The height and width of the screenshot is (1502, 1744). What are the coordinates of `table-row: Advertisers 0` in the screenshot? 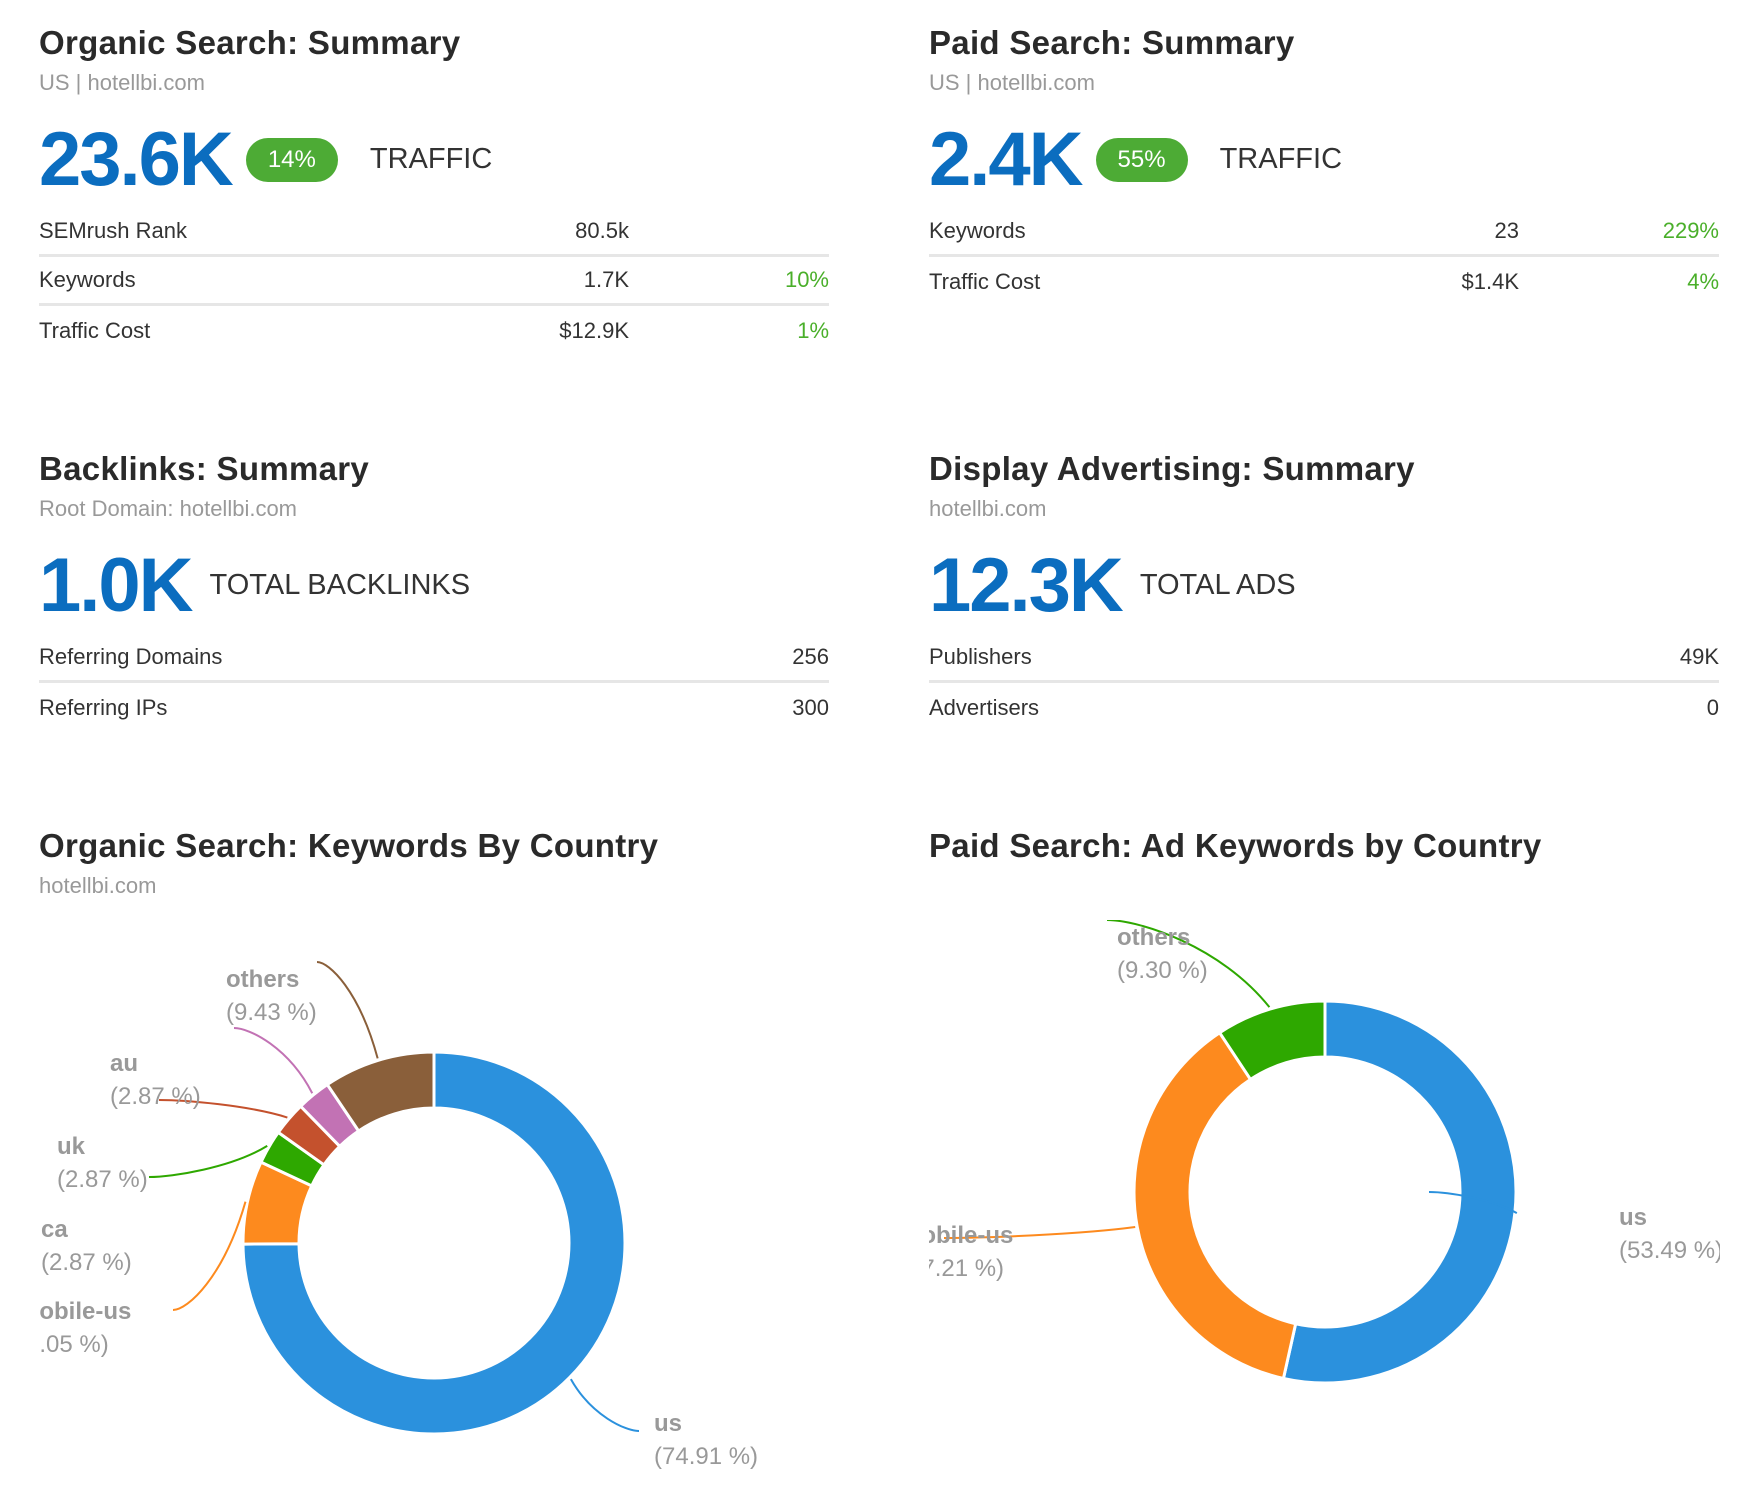 It's located at (1324, 707).